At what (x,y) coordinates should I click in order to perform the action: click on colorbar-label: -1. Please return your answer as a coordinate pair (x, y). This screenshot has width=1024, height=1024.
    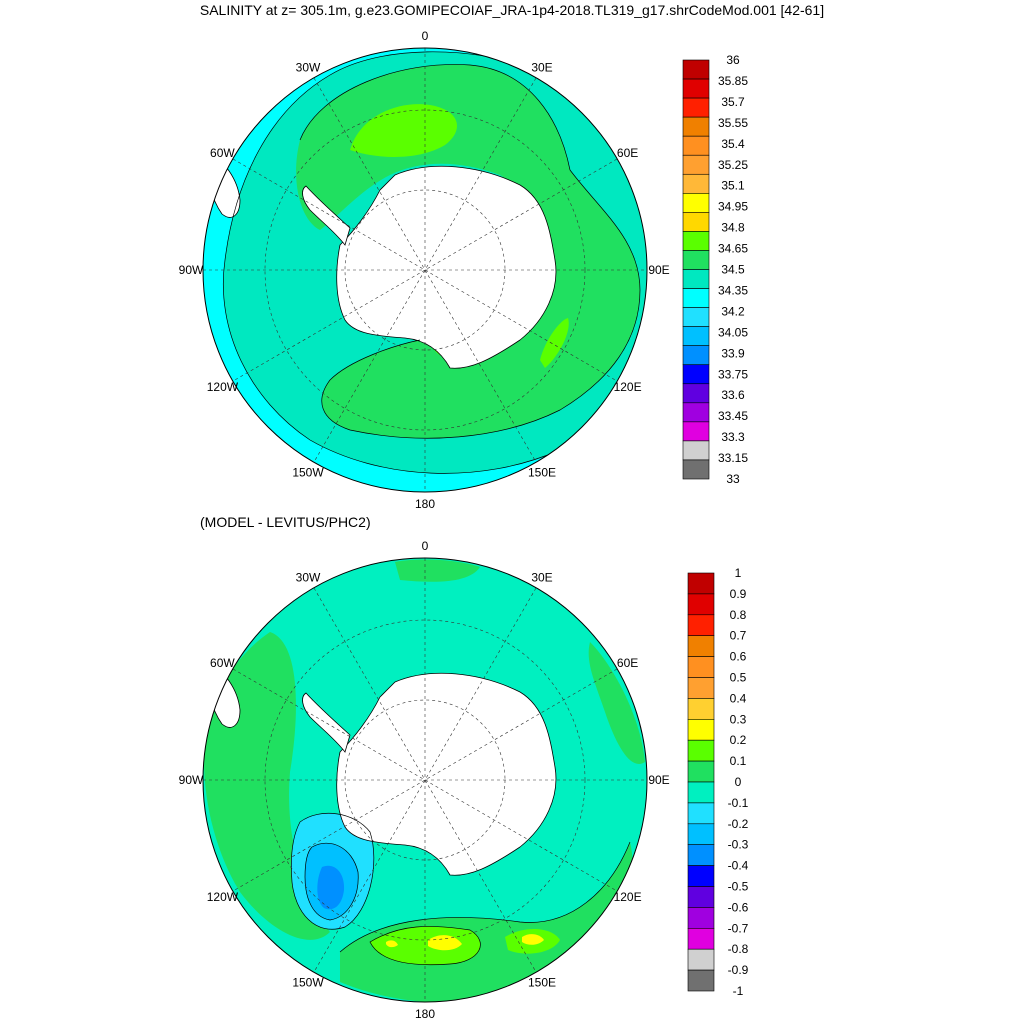
    Looking at the image, I should click on (738, 991).